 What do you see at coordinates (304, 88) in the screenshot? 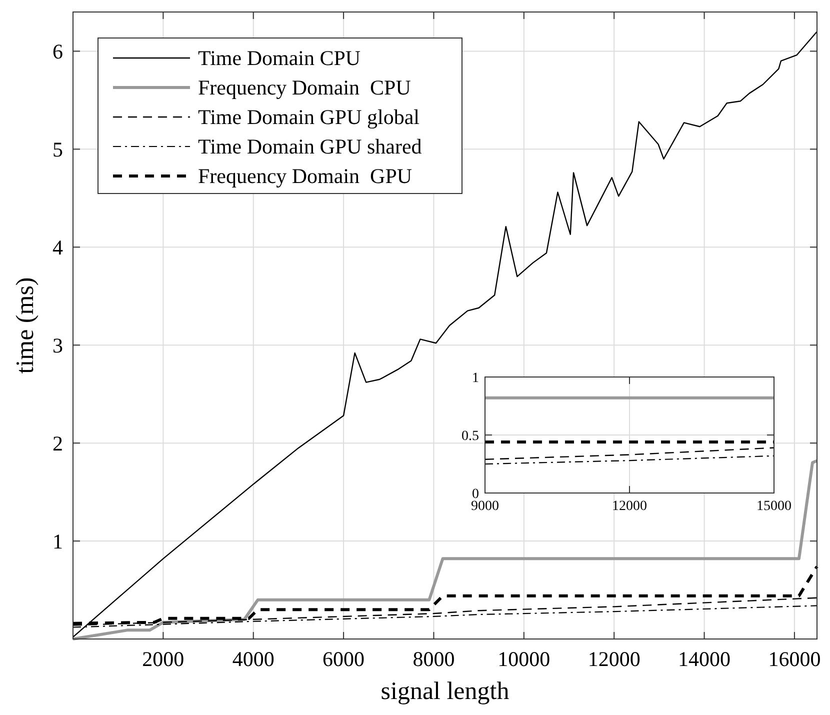
I see `legend-label: Frequency Domain CPU` at bounding box center [304, 88].